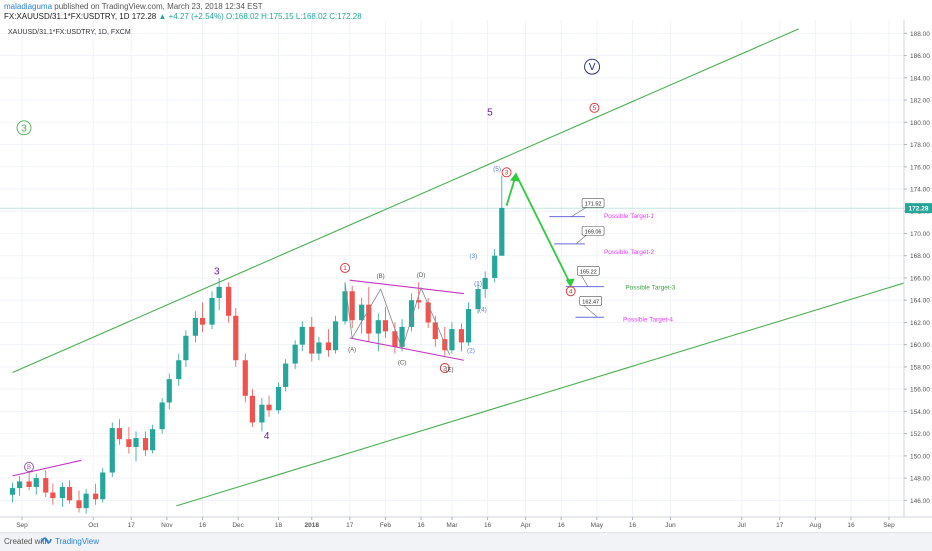 The image size is (932, 551). I want to click on wave-label-blue-2: (2), so click(471, 350).